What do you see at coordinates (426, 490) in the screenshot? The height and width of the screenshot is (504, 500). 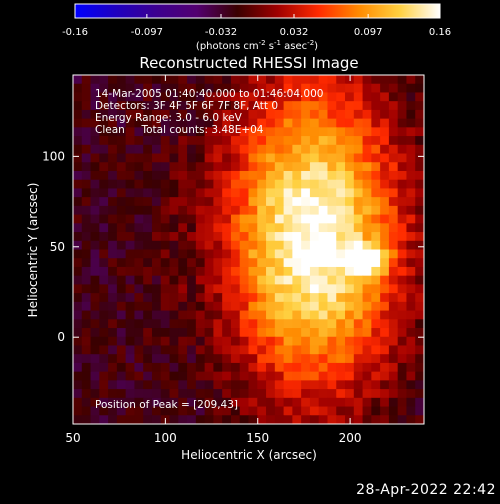 I see `timestamp: 28-Apr-2022 22:42` at bounding box center [426, 490].